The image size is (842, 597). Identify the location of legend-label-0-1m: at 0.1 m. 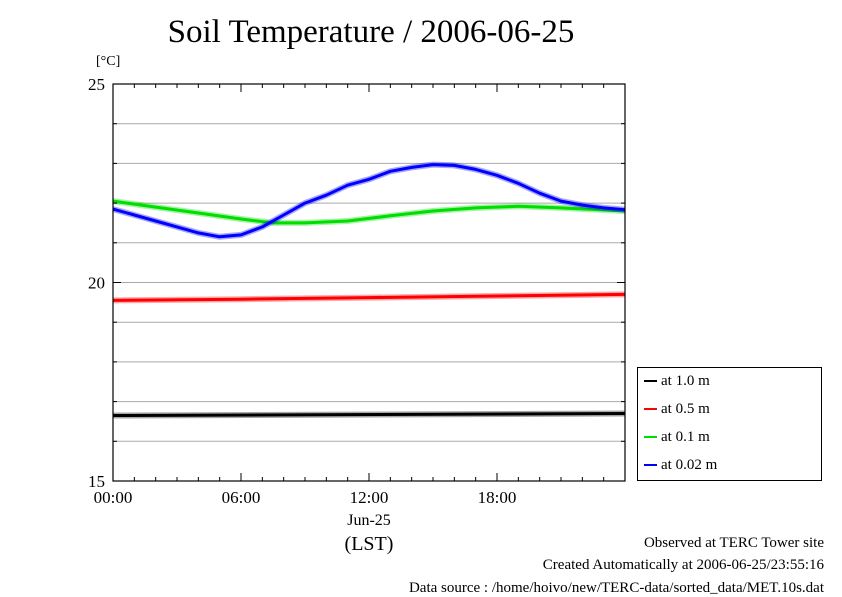
(685, 437).